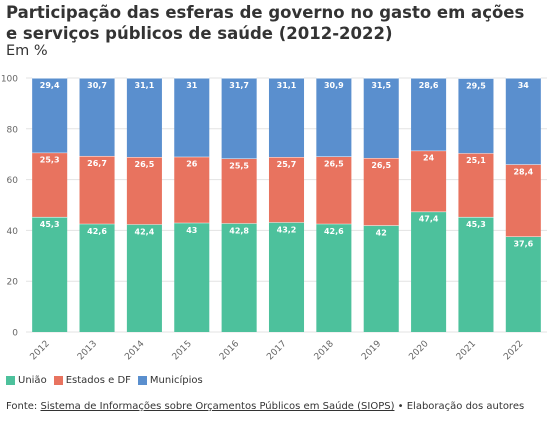 The width and height of the screenshot is (549, 422). Describe the element at coordinates (334, 85) in the screenshot. I see `data-label: 30,9` at that location.